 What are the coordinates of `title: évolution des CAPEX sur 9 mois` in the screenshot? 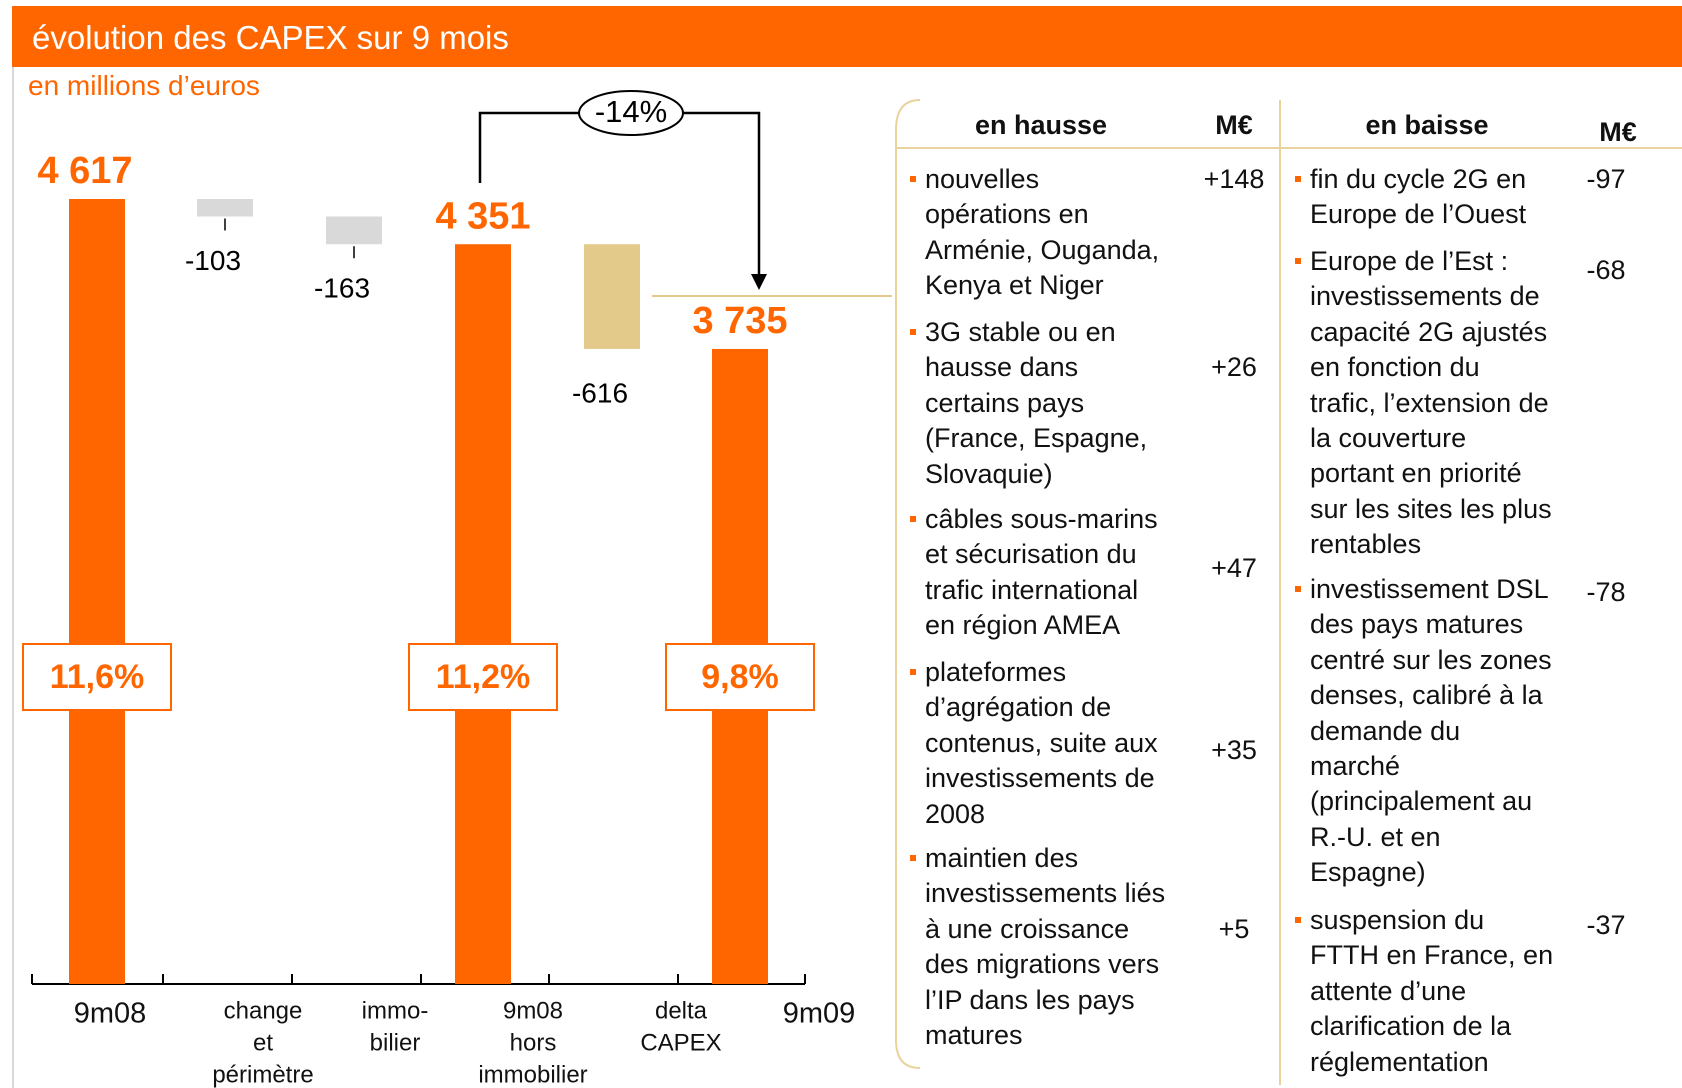 It's located at (270, 37).